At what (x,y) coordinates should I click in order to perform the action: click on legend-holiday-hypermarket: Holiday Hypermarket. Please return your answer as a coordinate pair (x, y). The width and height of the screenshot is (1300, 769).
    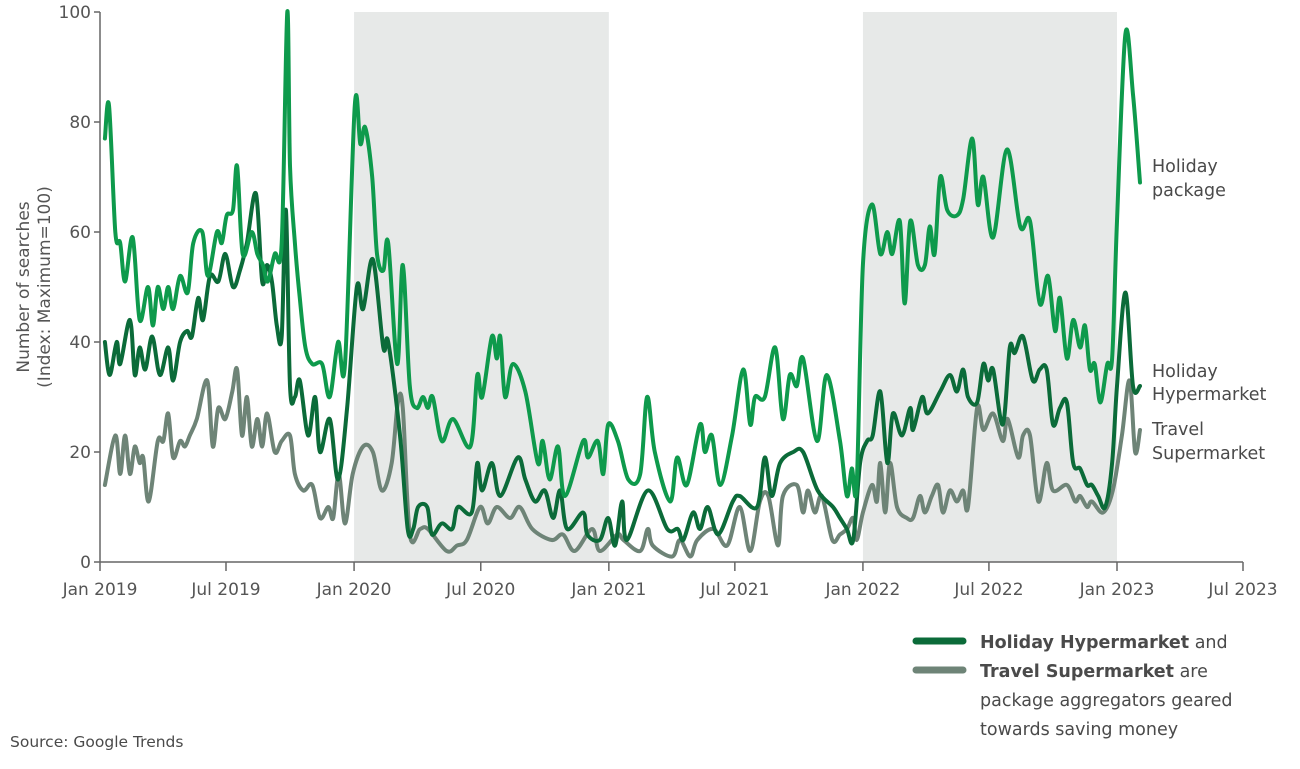
    Looking at the image, I should click on (1084, 643).